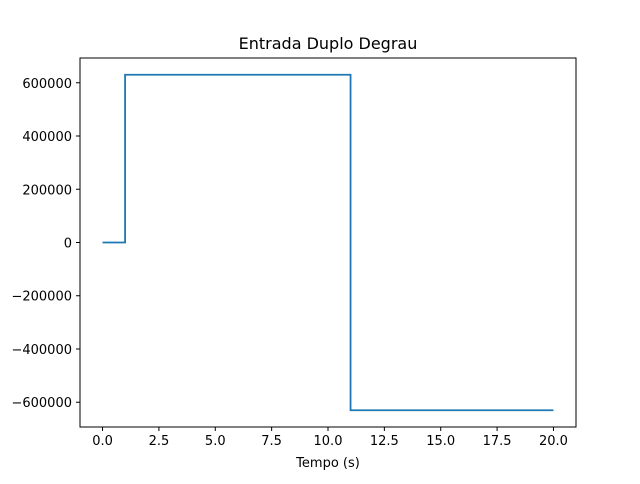 This screenshot has width=640, height=484. What do you see at coordinates (102, 441) in the screenshot?
I see `x-tick-label: 0.0` at bounding box center [102, 441].